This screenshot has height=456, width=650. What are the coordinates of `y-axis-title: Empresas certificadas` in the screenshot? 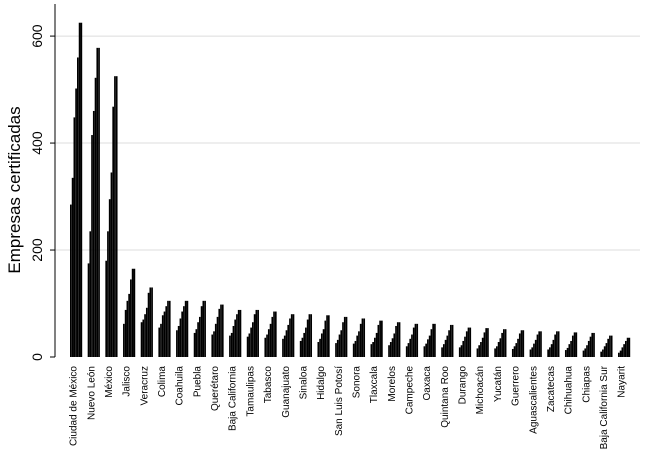 It's located at (14, 189).